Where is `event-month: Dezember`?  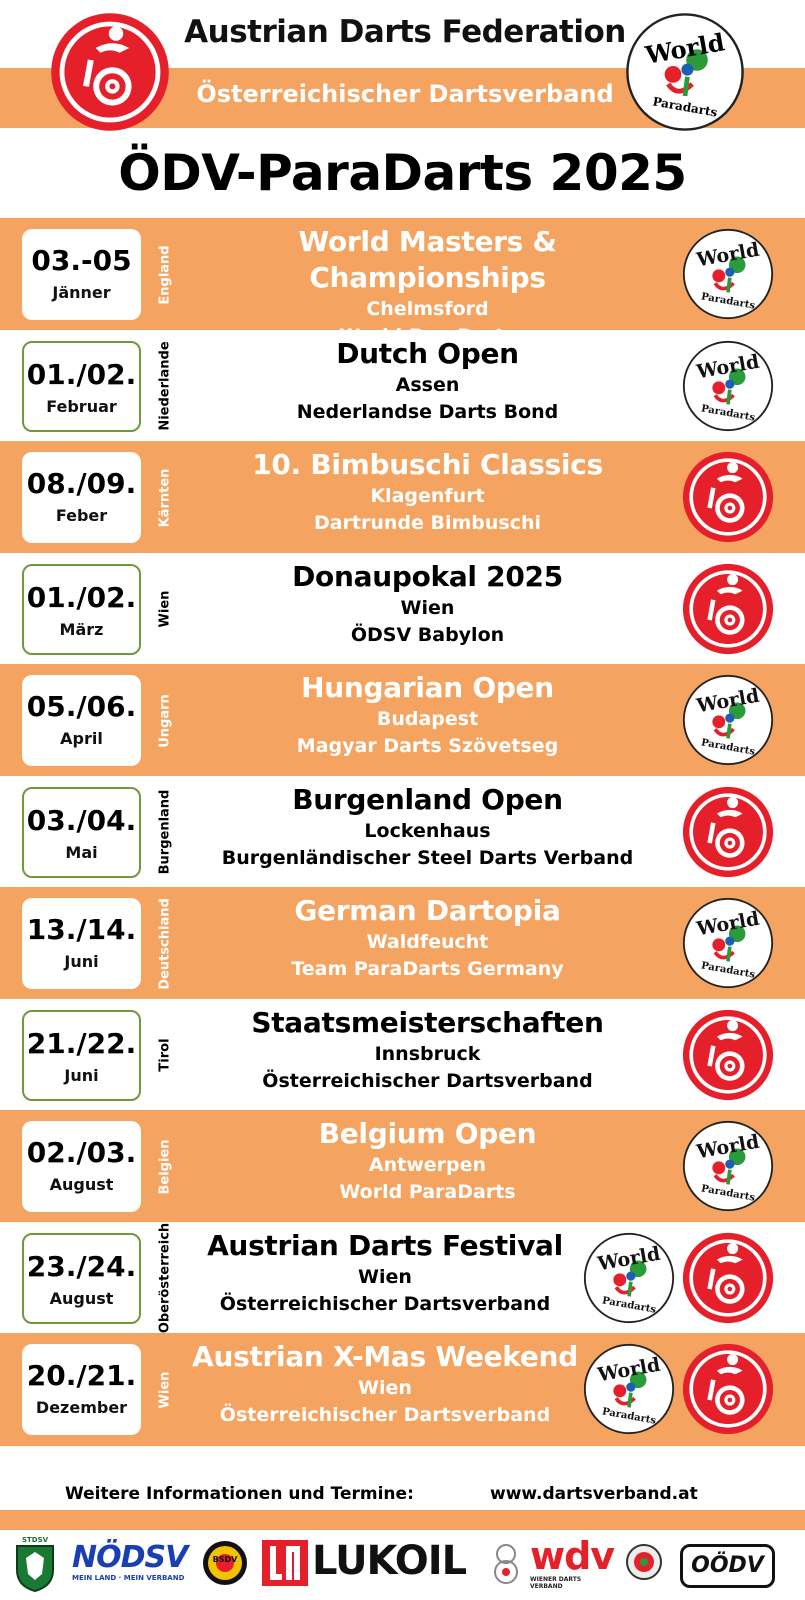
event-month: Dezember is located at coordinates (81, 1407).